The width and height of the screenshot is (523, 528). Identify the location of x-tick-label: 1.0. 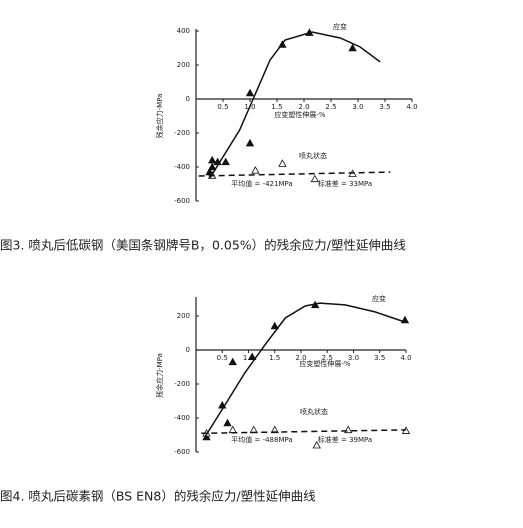
(248, 358).